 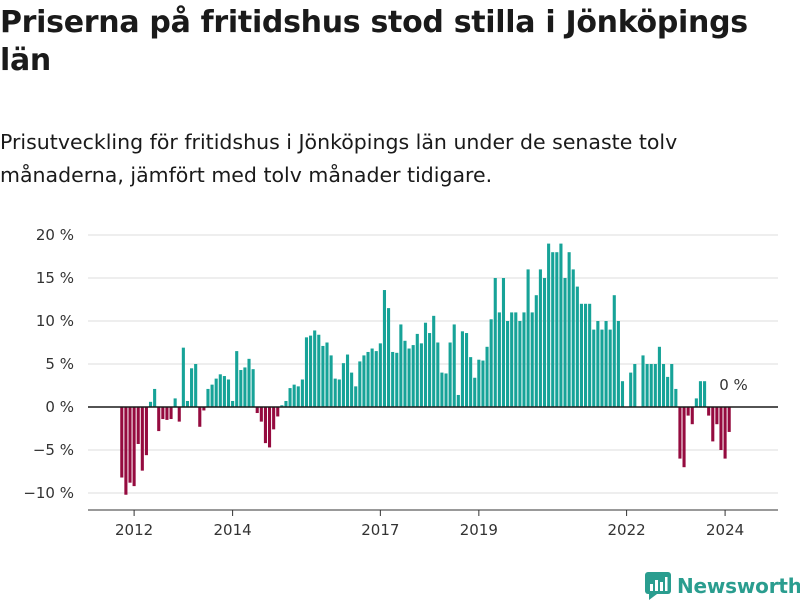 I want to click on y-tick-label: −5 %, so click(x=53, y=450).